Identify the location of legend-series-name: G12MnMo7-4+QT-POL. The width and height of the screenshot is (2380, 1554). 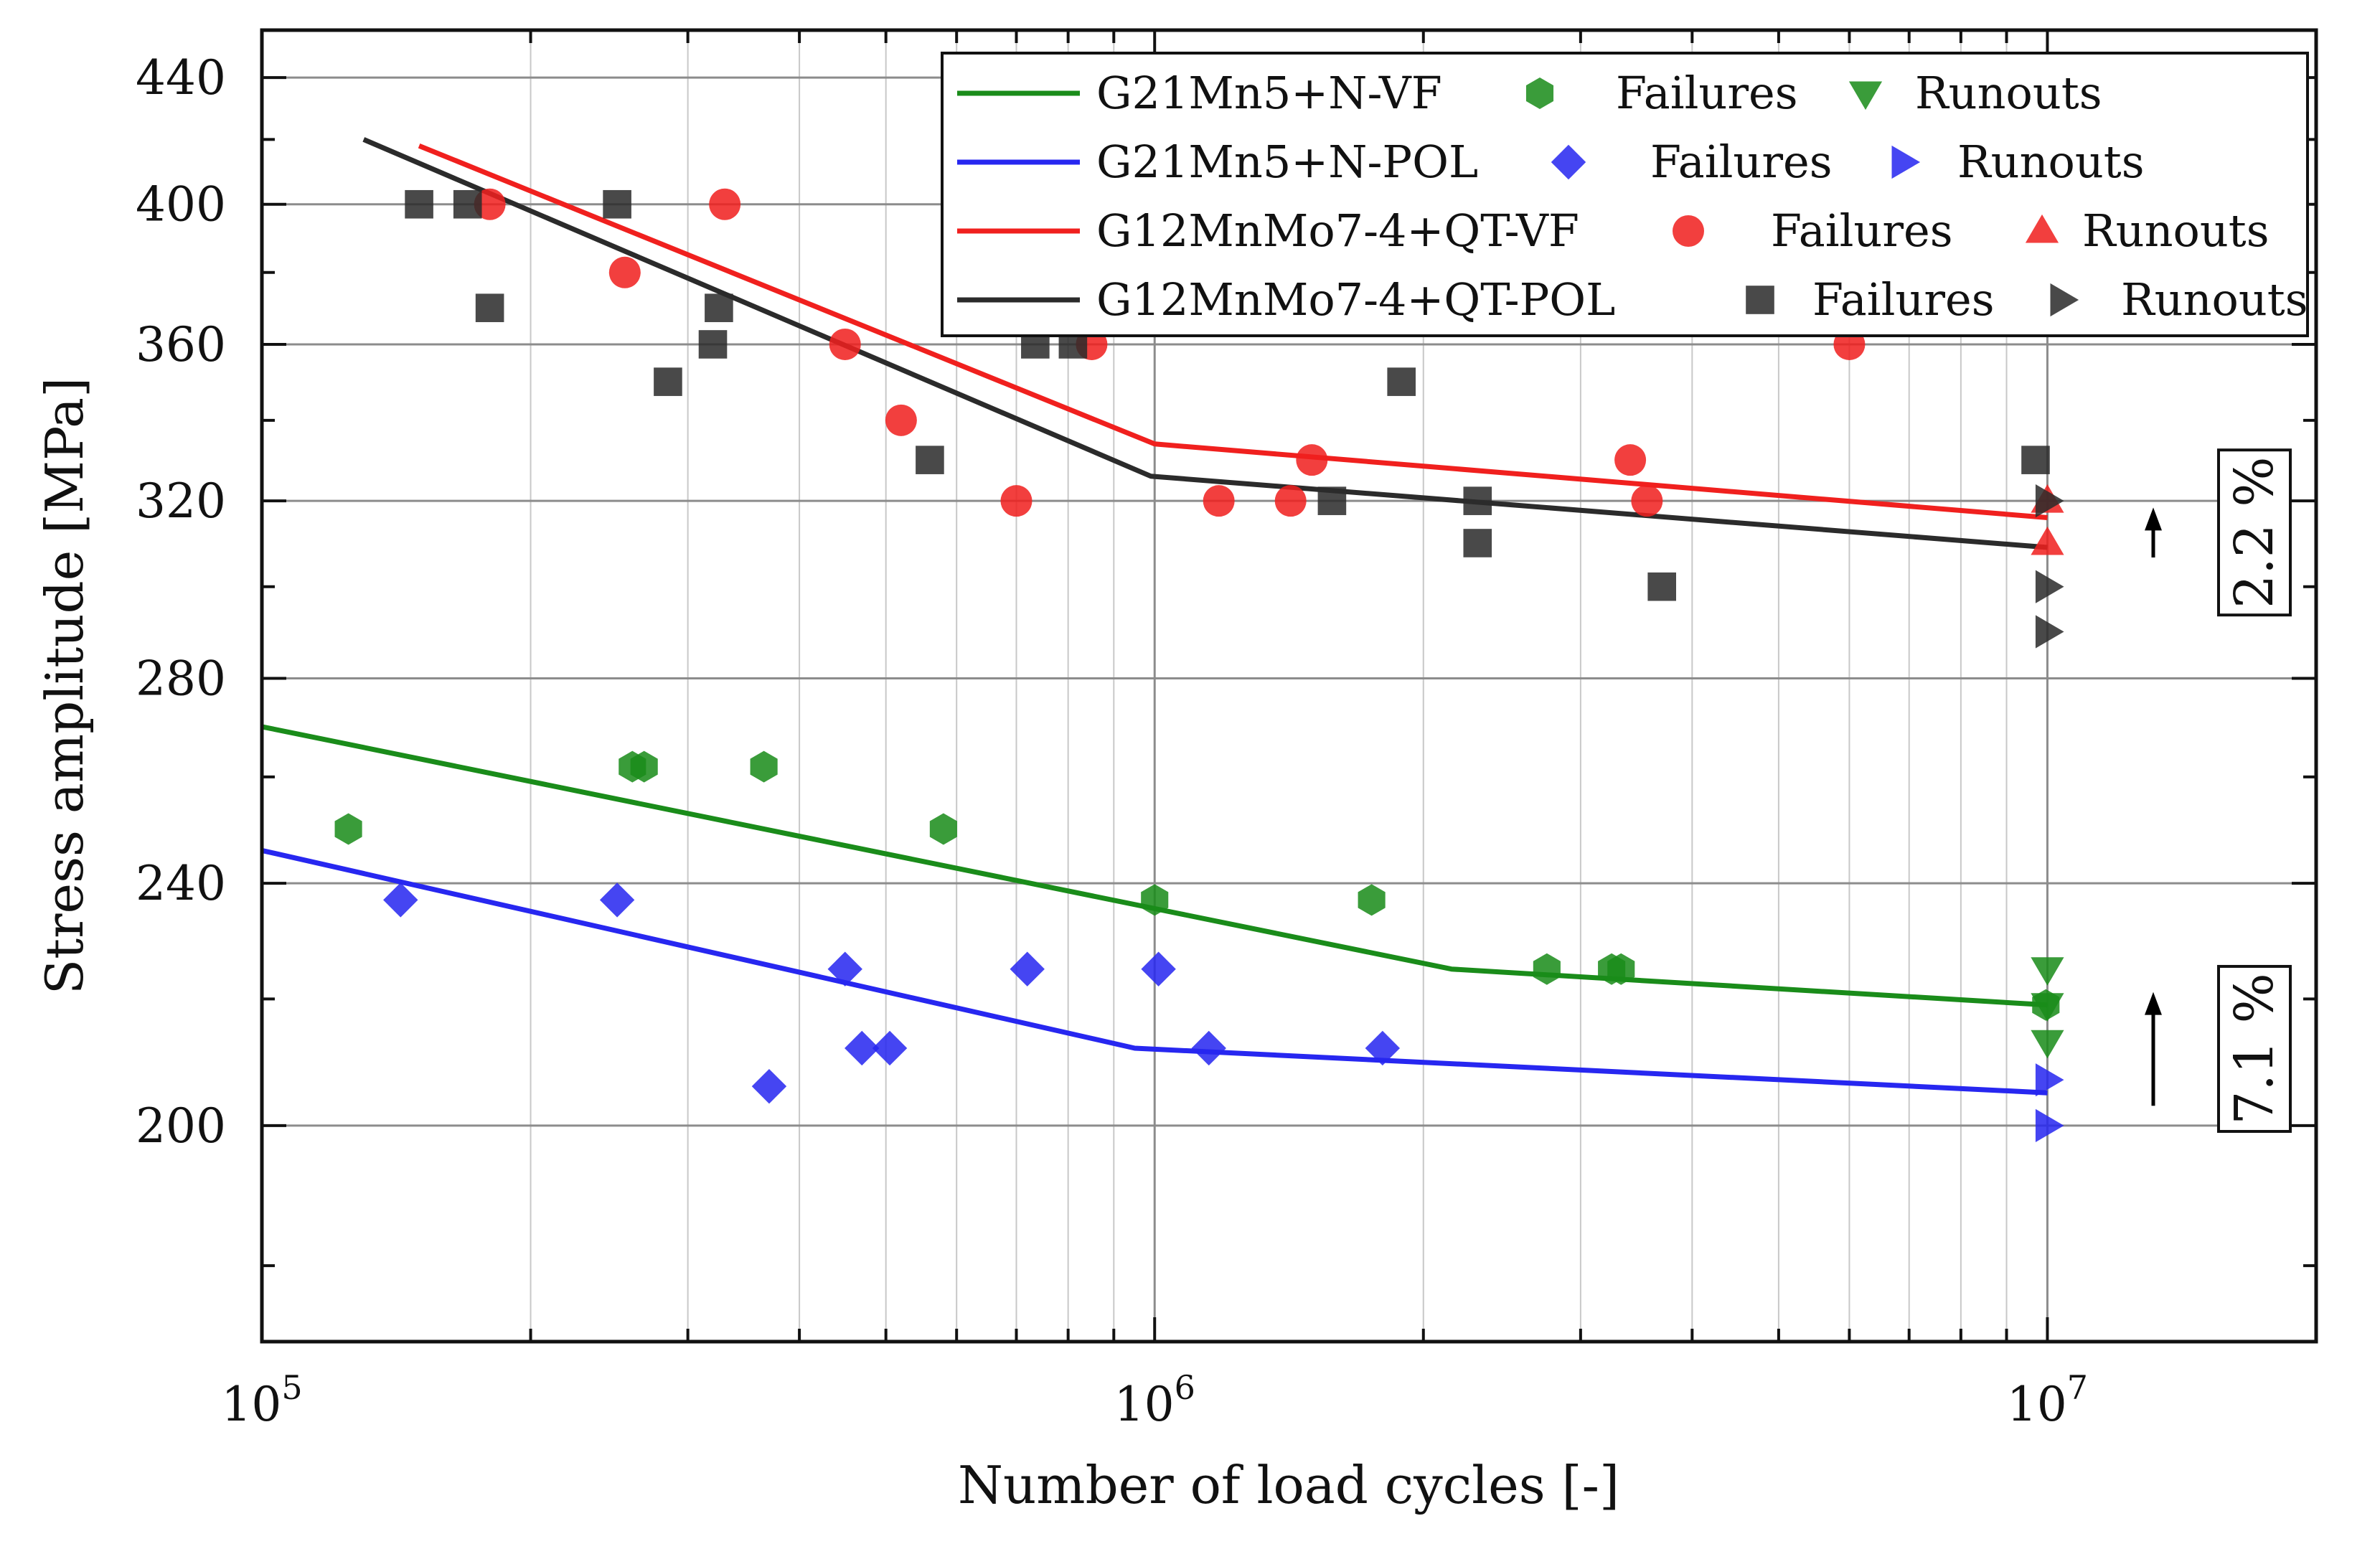
(1355, 300).